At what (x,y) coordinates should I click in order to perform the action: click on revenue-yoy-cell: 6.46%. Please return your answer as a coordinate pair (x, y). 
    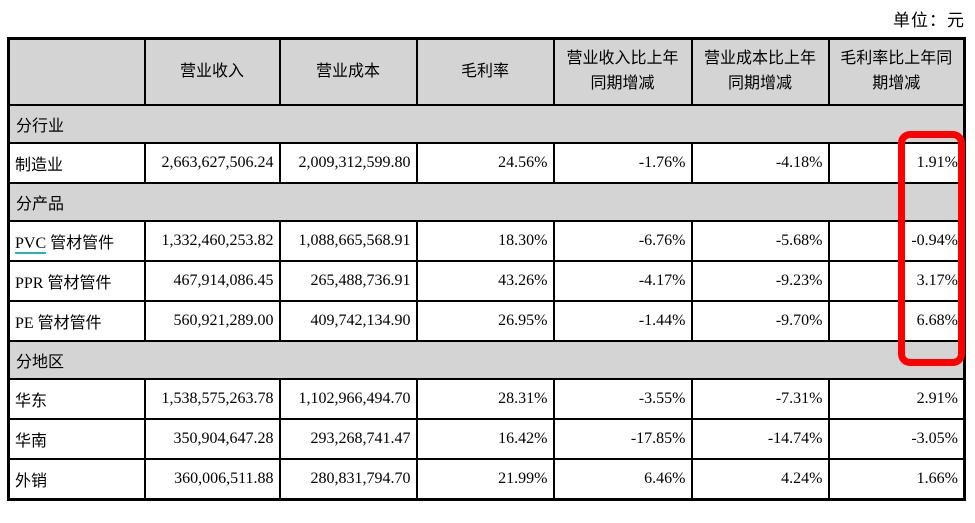
    Looking at the image, I should click on (622, 479).